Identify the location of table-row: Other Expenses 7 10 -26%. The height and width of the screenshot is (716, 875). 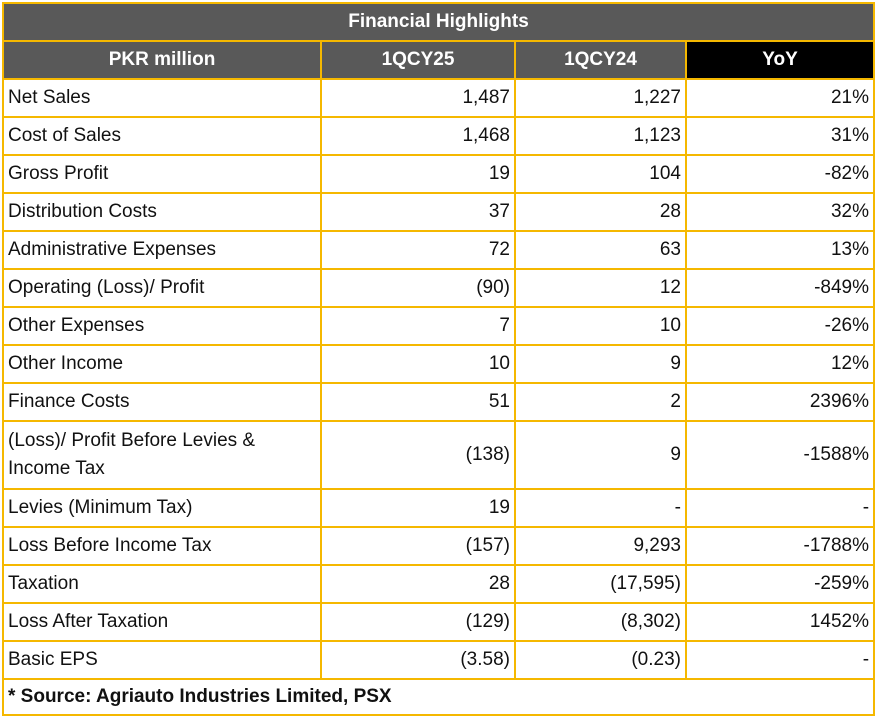
(438, 326).